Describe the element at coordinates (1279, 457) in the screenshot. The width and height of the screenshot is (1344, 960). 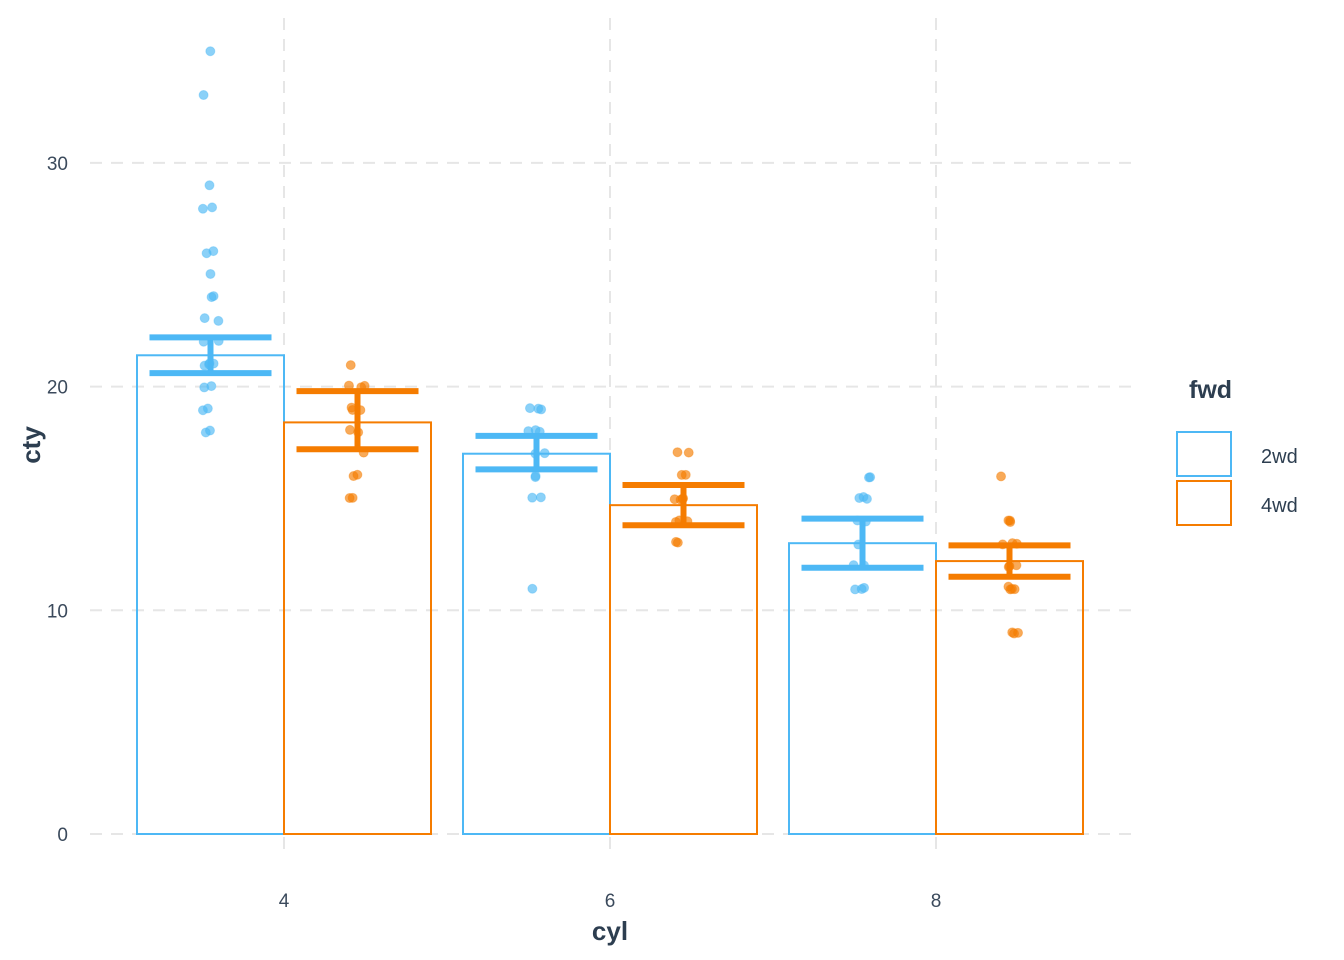
I see `legend-label-2wd: 2wd` at that location.